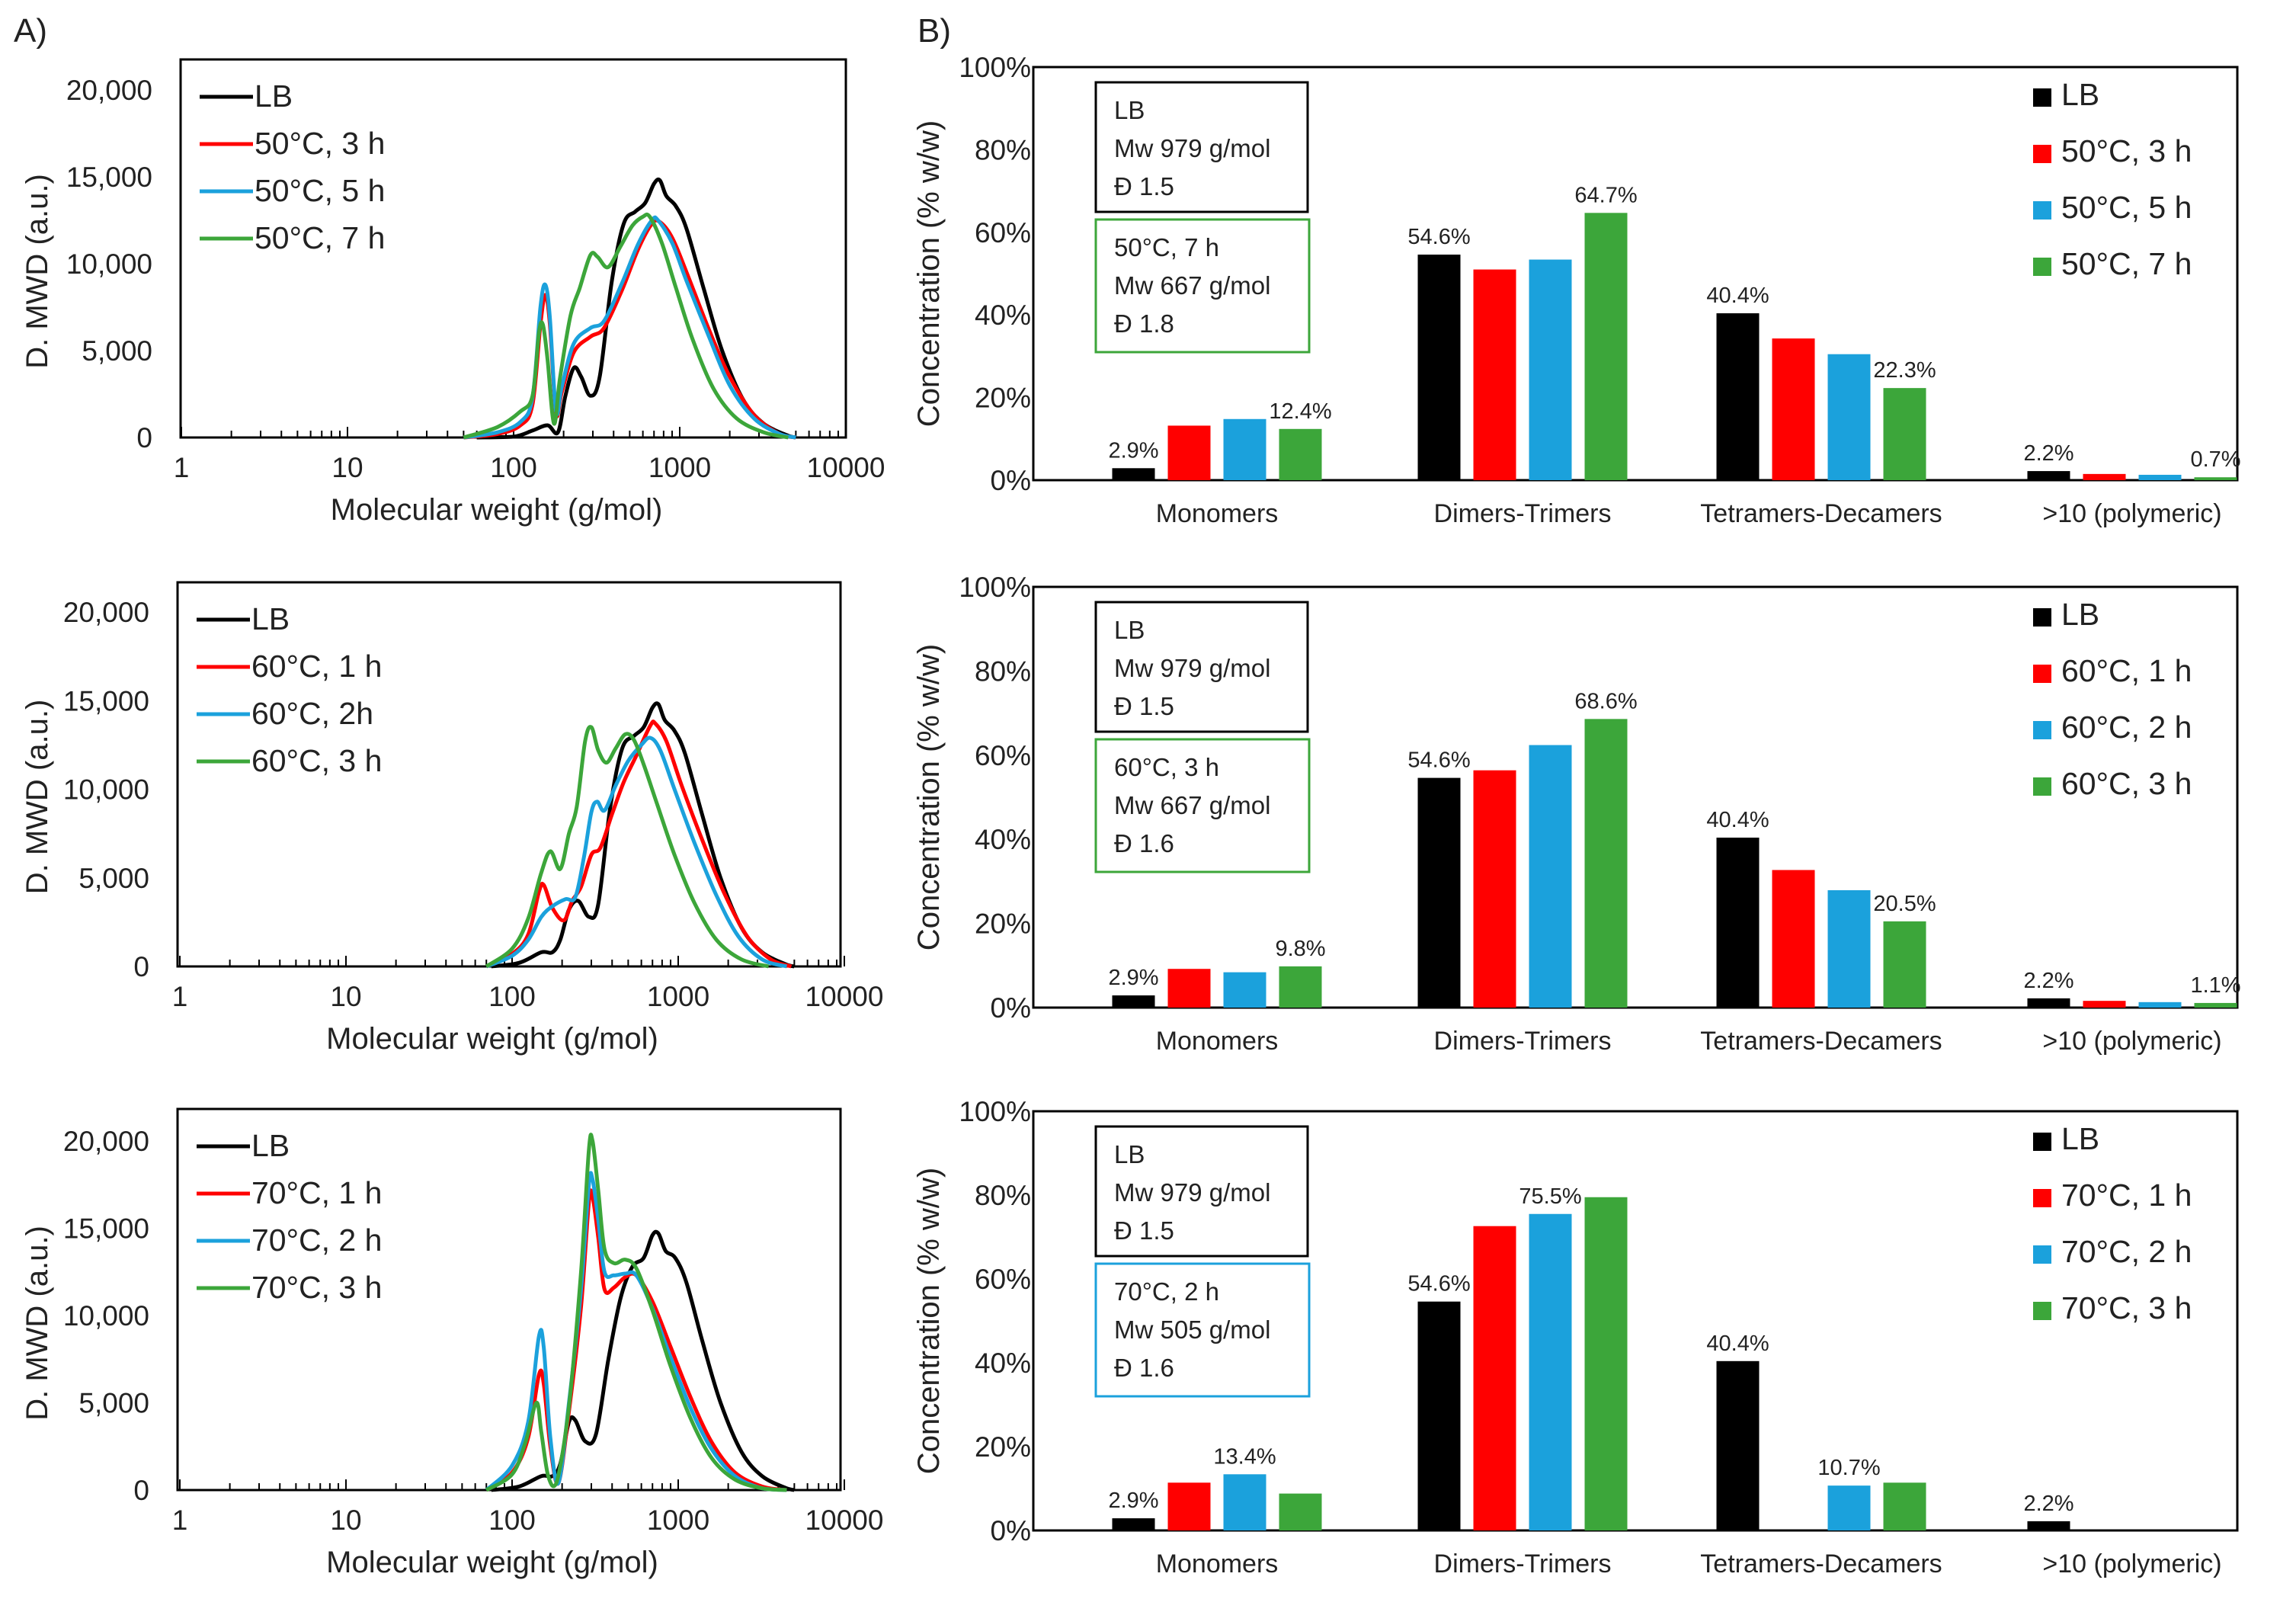 Image resolution: width=2296 pixels, height=1612 pixels. I want to click on data-label: 10.7%, so click(1848, 1468).